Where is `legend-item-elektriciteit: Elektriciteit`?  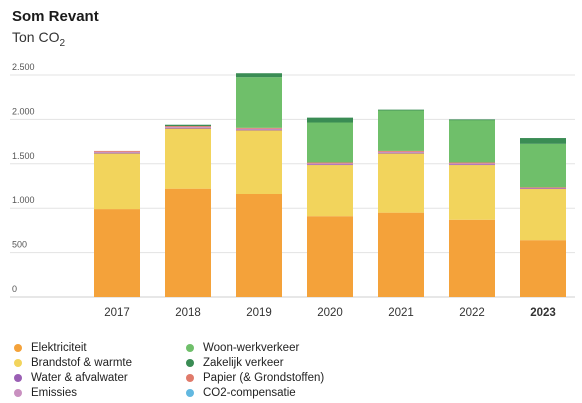 legend-item-elektriciteit: Elektriciteit is located at coordinates (50, 348).